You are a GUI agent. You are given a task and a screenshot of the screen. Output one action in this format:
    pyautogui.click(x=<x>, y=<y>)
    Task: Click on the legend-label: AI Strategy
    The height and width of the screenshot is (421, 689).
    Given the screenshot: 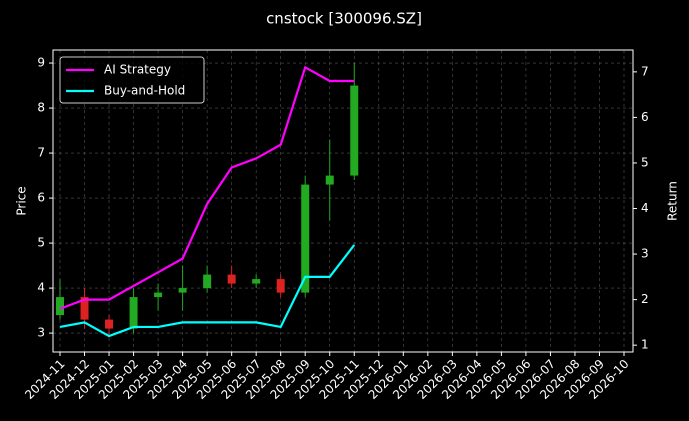 What is the action you would take?
    pyautogui.click(x=137, y=70)
    